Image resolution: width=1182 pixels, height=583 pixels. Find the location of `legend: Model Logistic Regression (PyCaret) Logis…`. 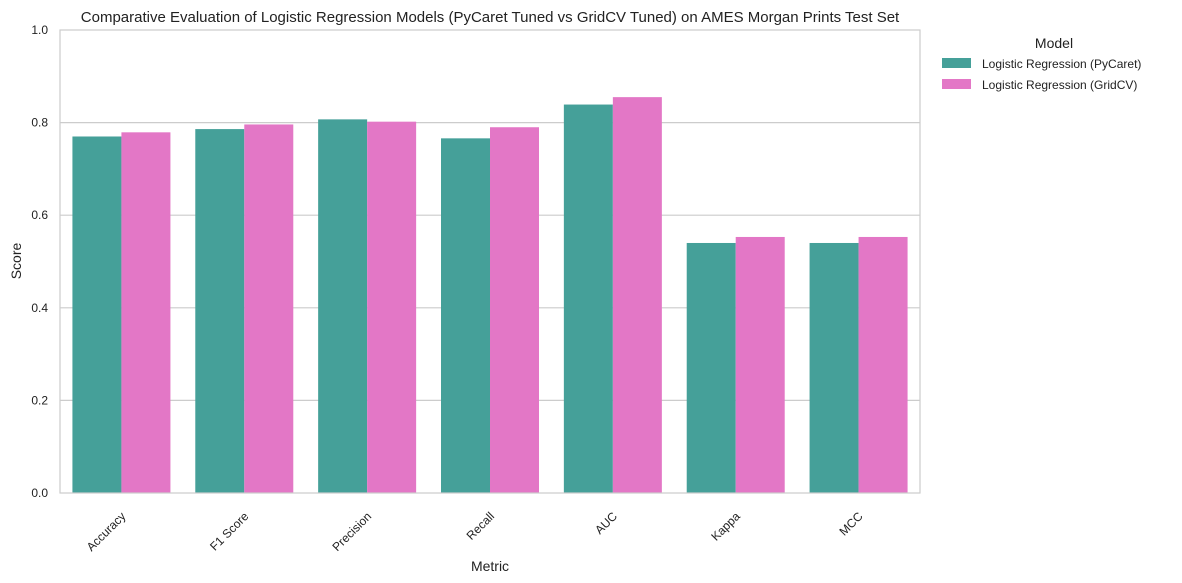

legend: Model Logistic Regression (PyCaret) Logis… is located at coordinates (1041, 63).